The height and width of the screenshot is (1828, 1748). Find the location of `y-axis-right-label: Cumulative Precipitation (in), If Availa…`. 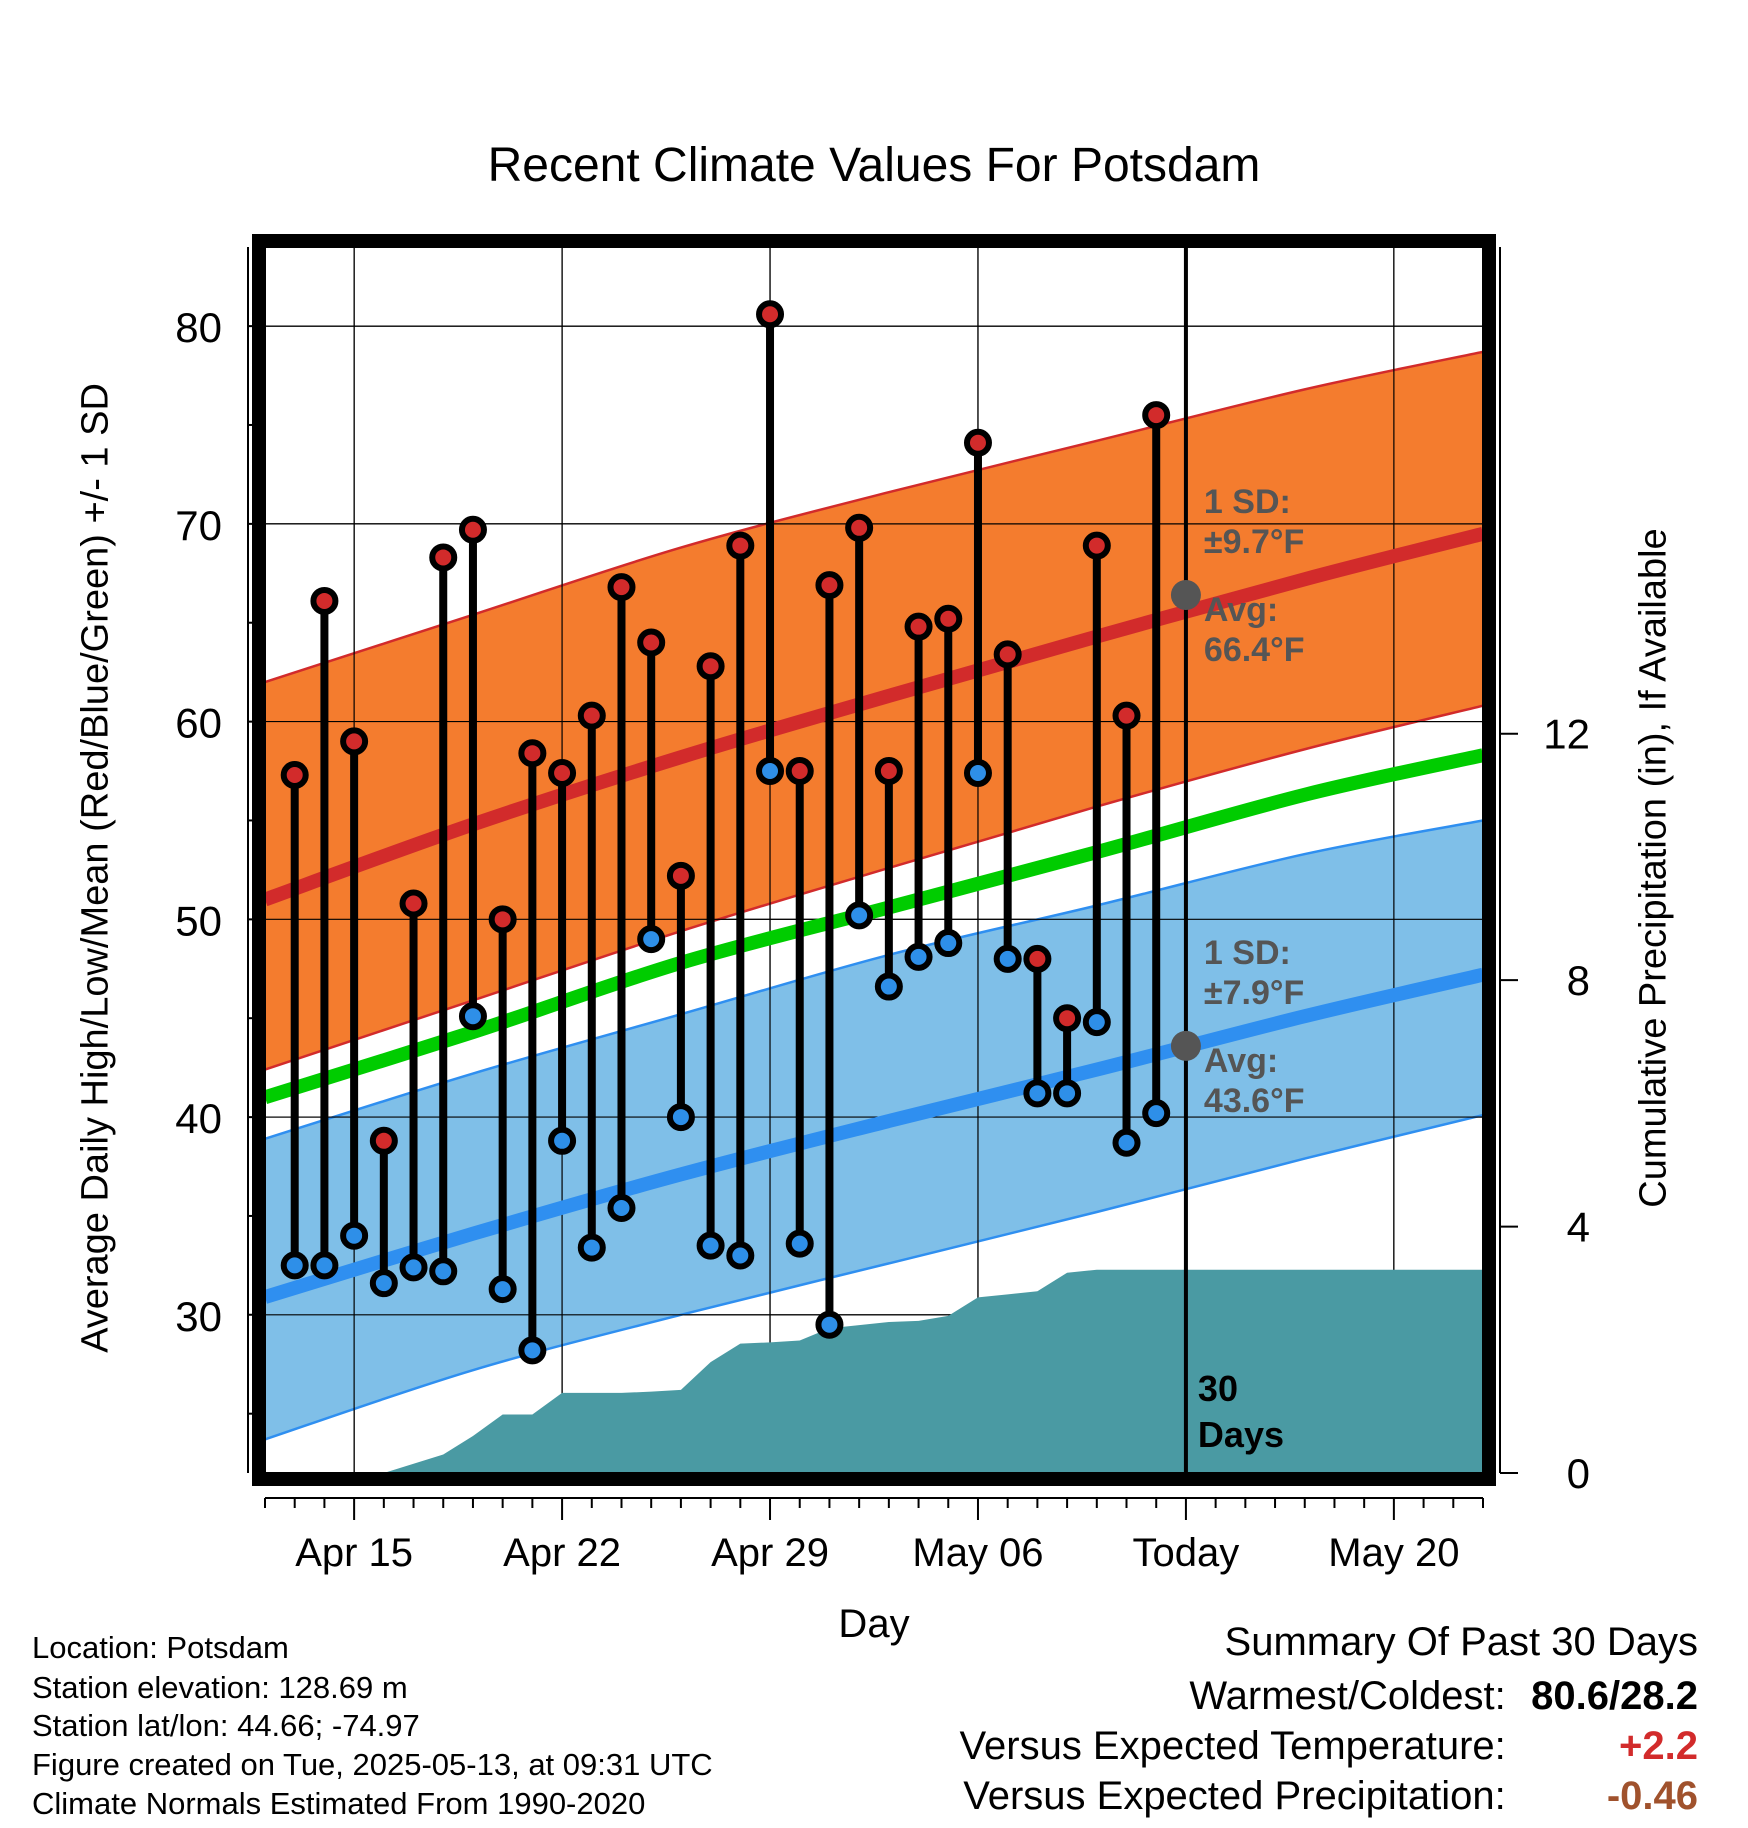

y-axis-right-label: Cumulative Precipitation (in), If Availa… is located at coordinates (1653, 868).